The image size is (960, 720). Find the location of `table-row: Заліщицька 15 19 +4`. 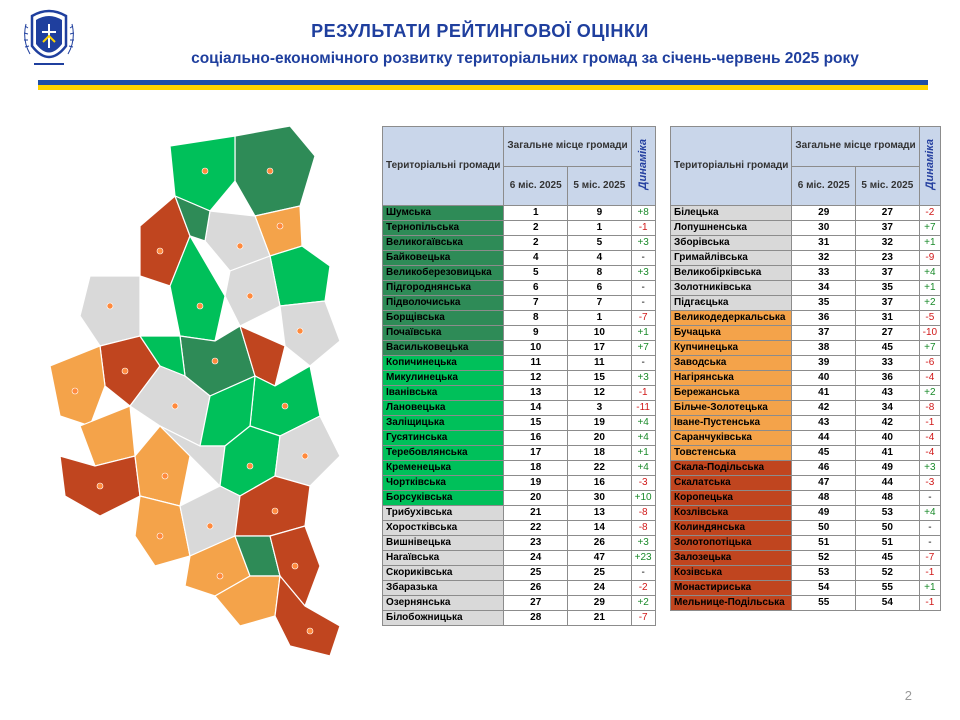

table-row: Заліщицька 15 19 +4 is located at coordinates (518, 423).